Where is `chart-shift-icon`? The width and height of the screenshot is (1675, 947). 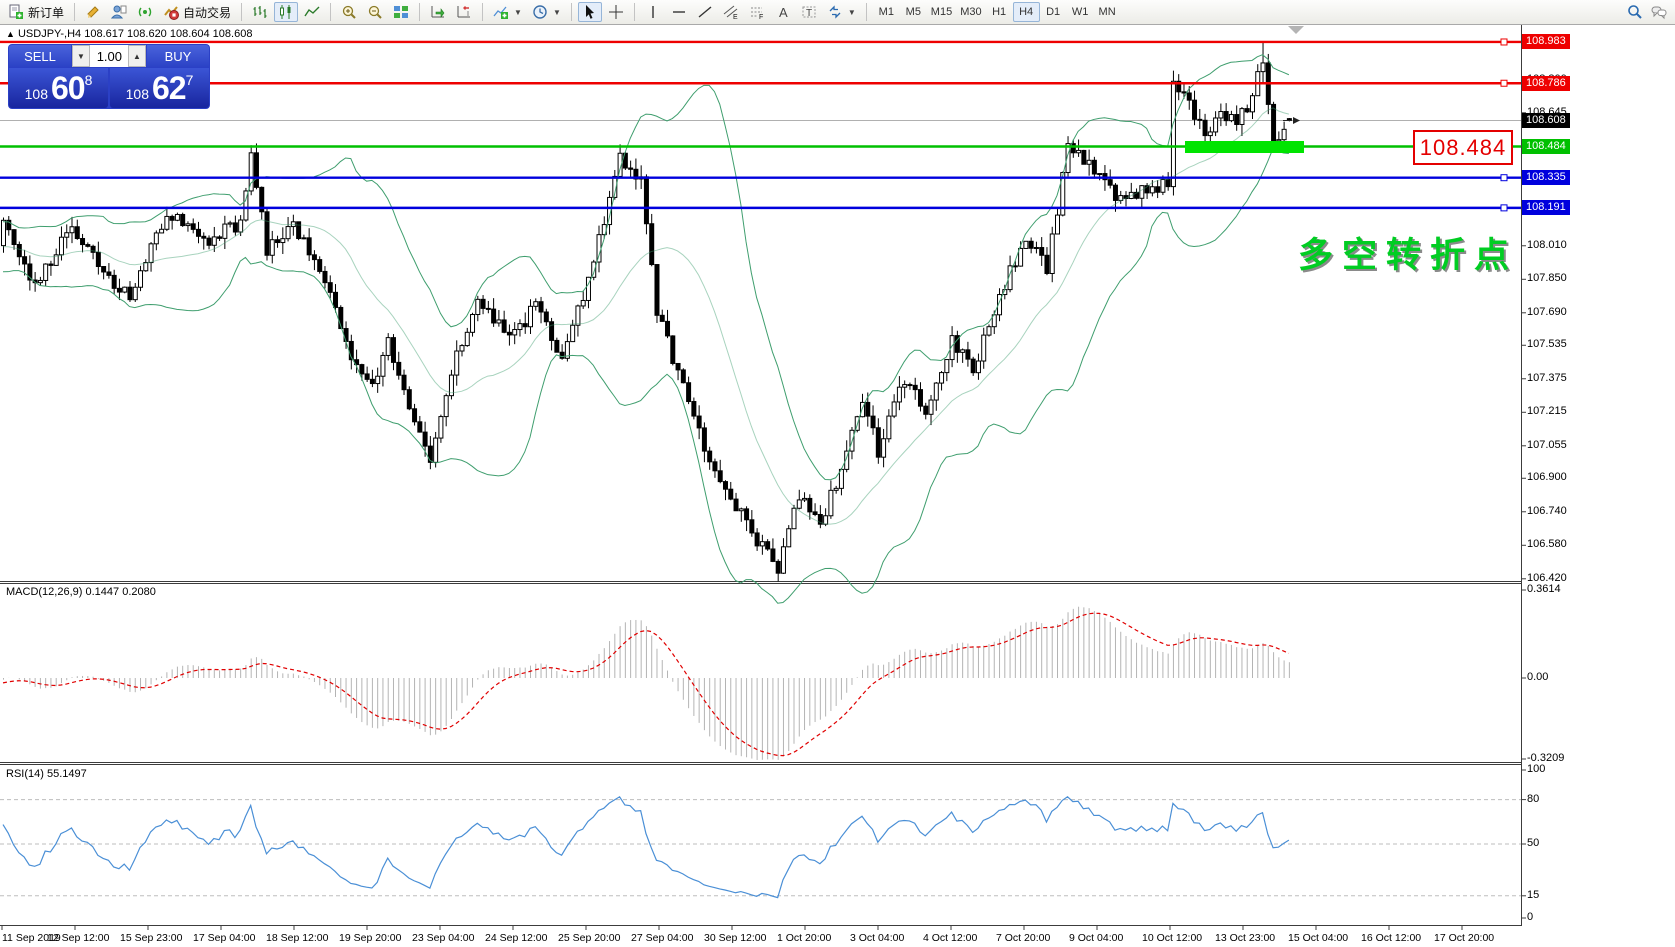
chart-shift-icon is located at coordinates (464, 12).